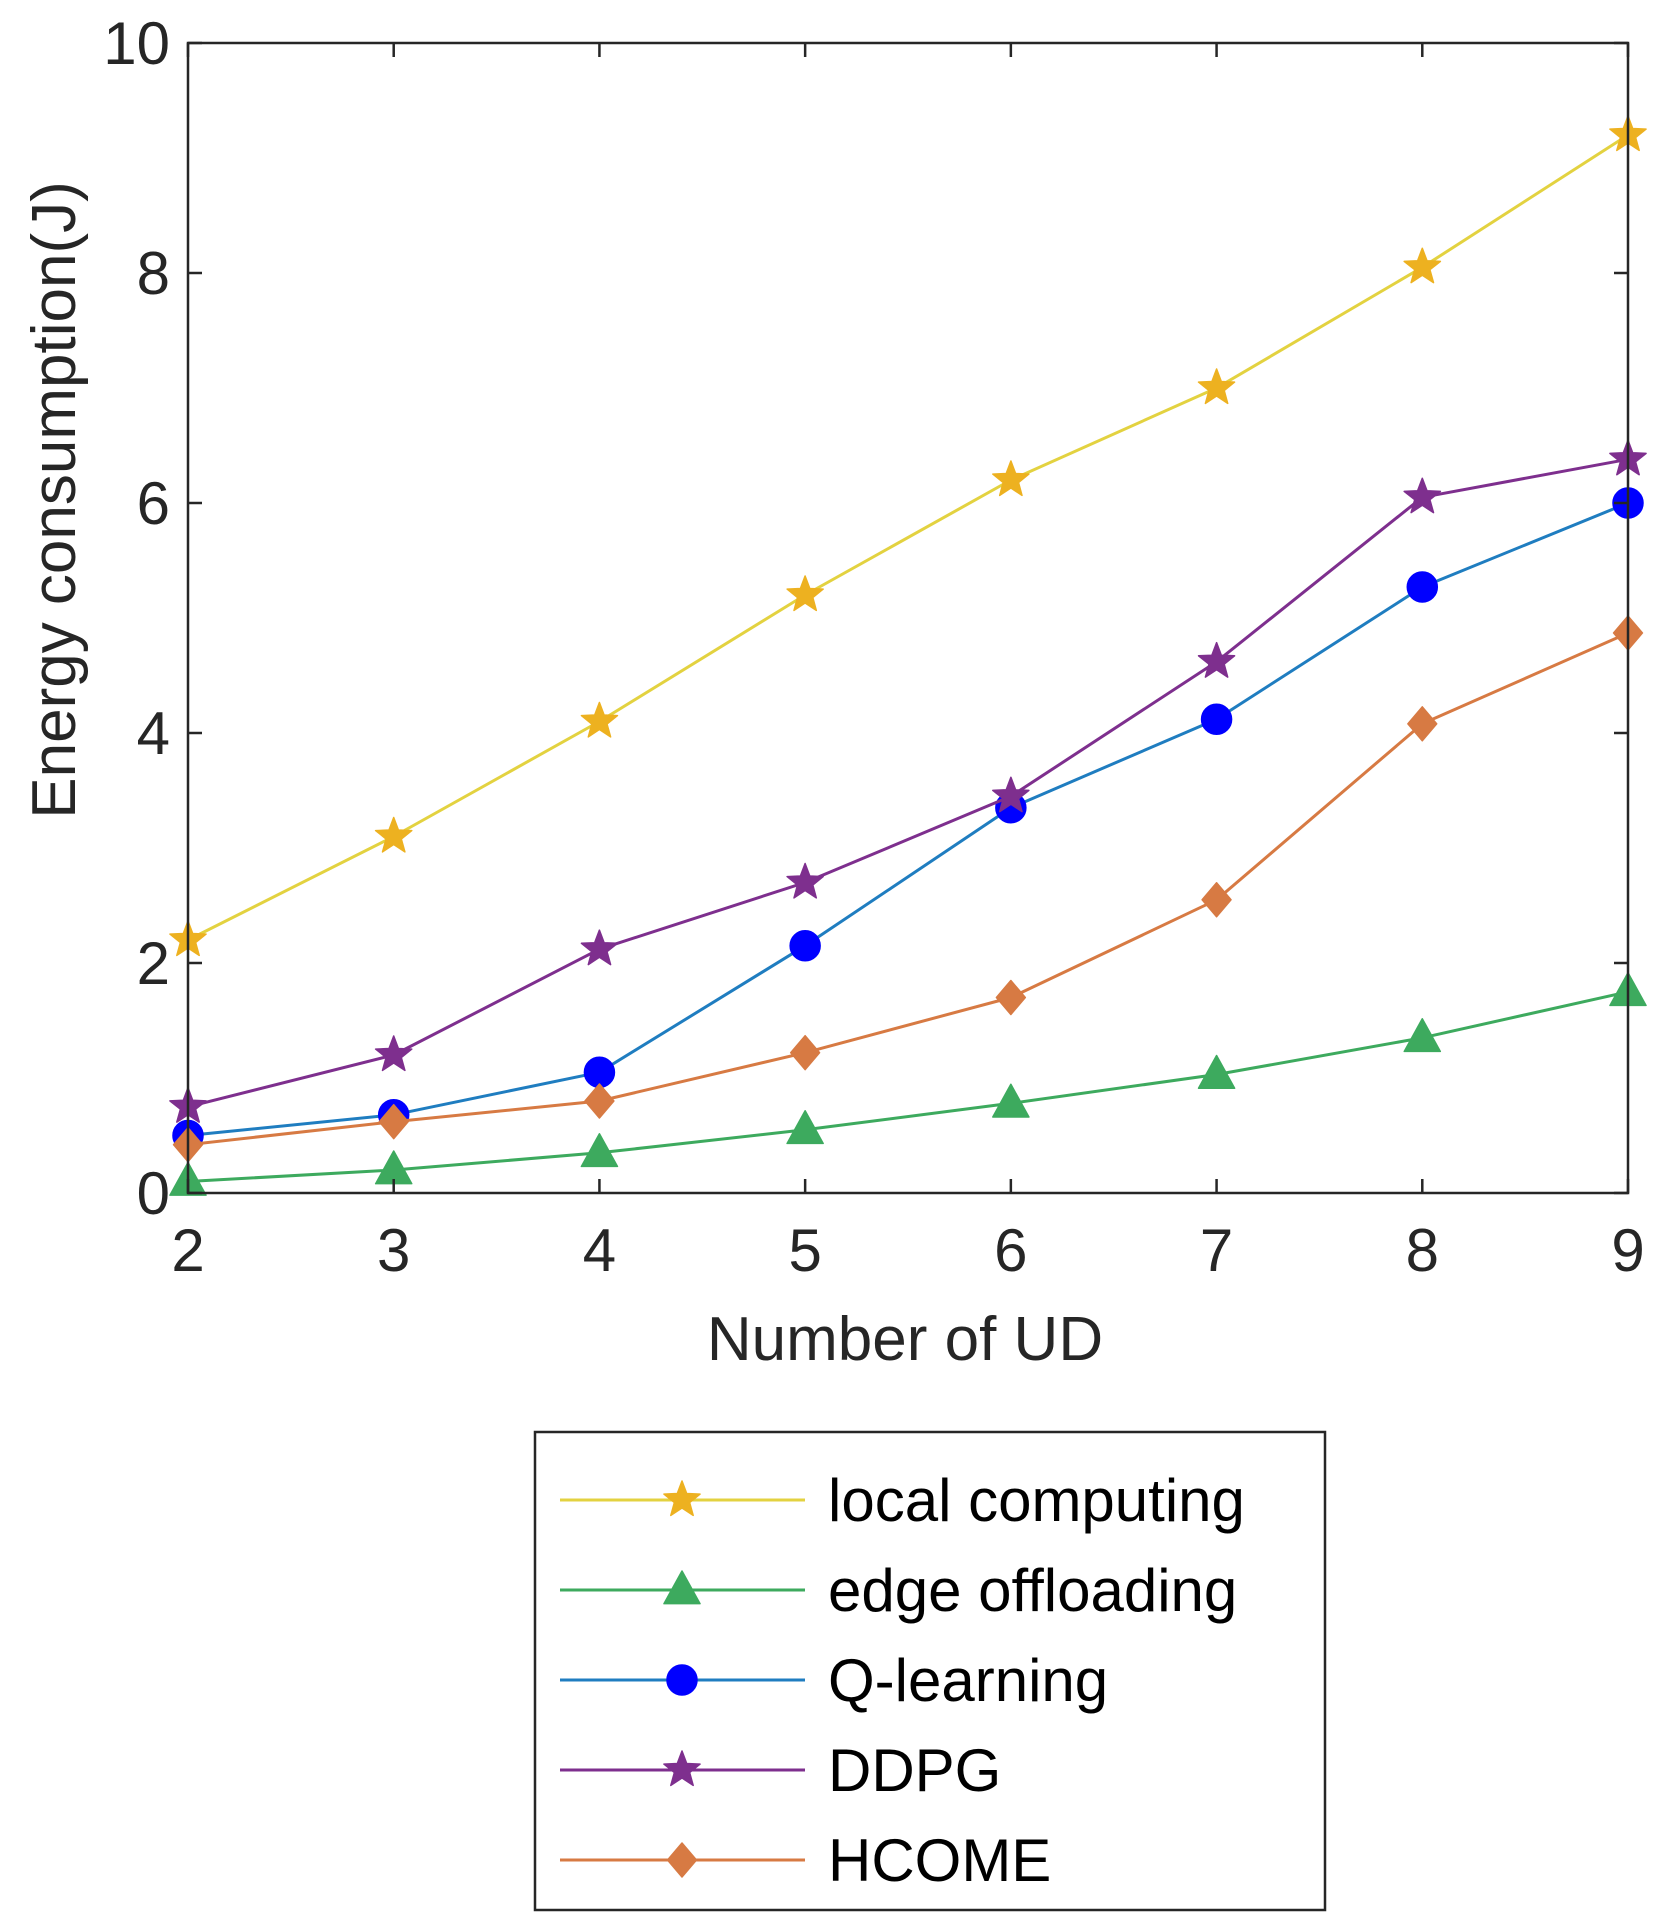  Describe the element at coordinates (939, 1860) in the screenshot. I see `legend-label-hcome: HCOME` at that location.